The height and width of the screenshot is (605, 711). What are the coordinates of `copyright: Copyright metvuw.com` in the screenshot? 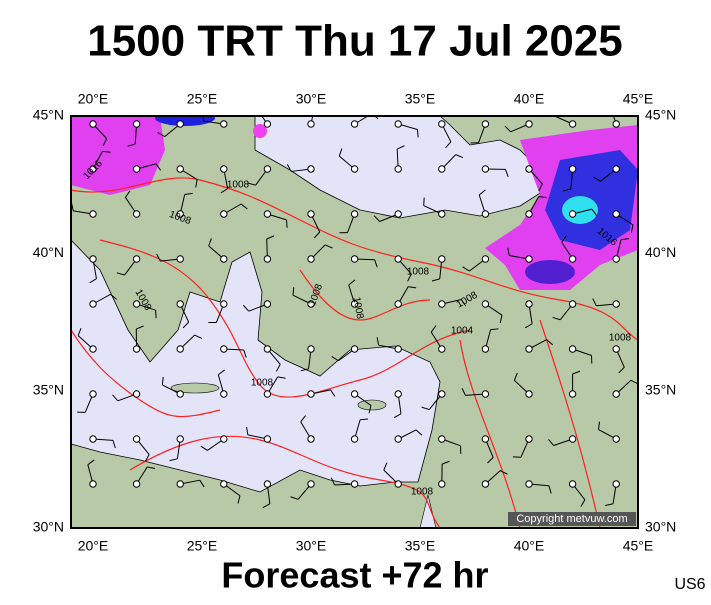 It's located at (571, 519).